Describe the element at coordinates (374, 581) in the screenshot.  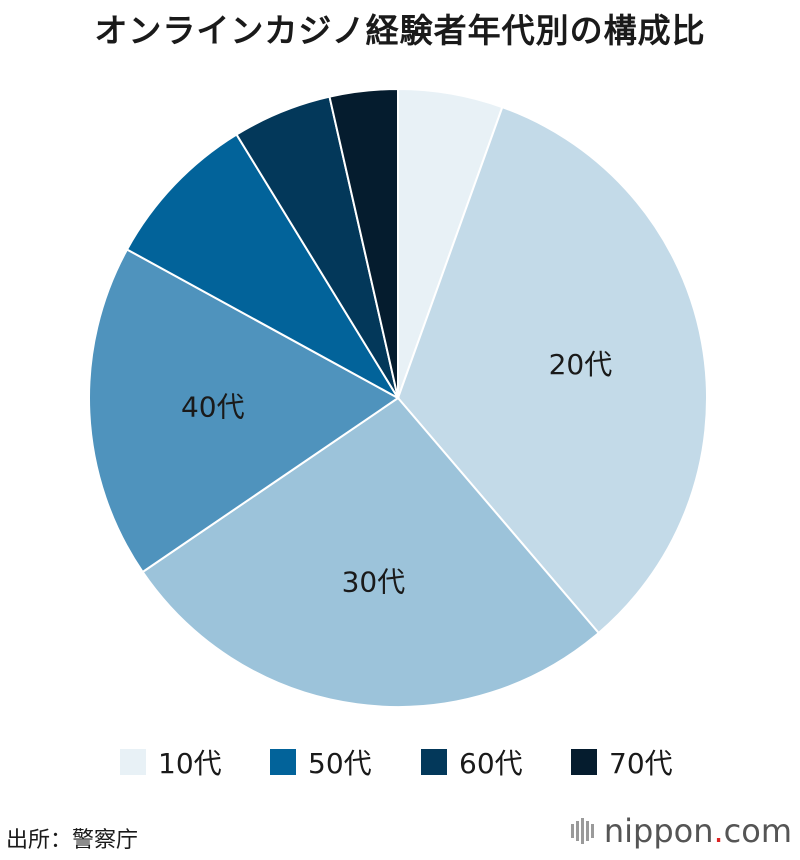
I see `slice-label-30s: 30代` at that location.